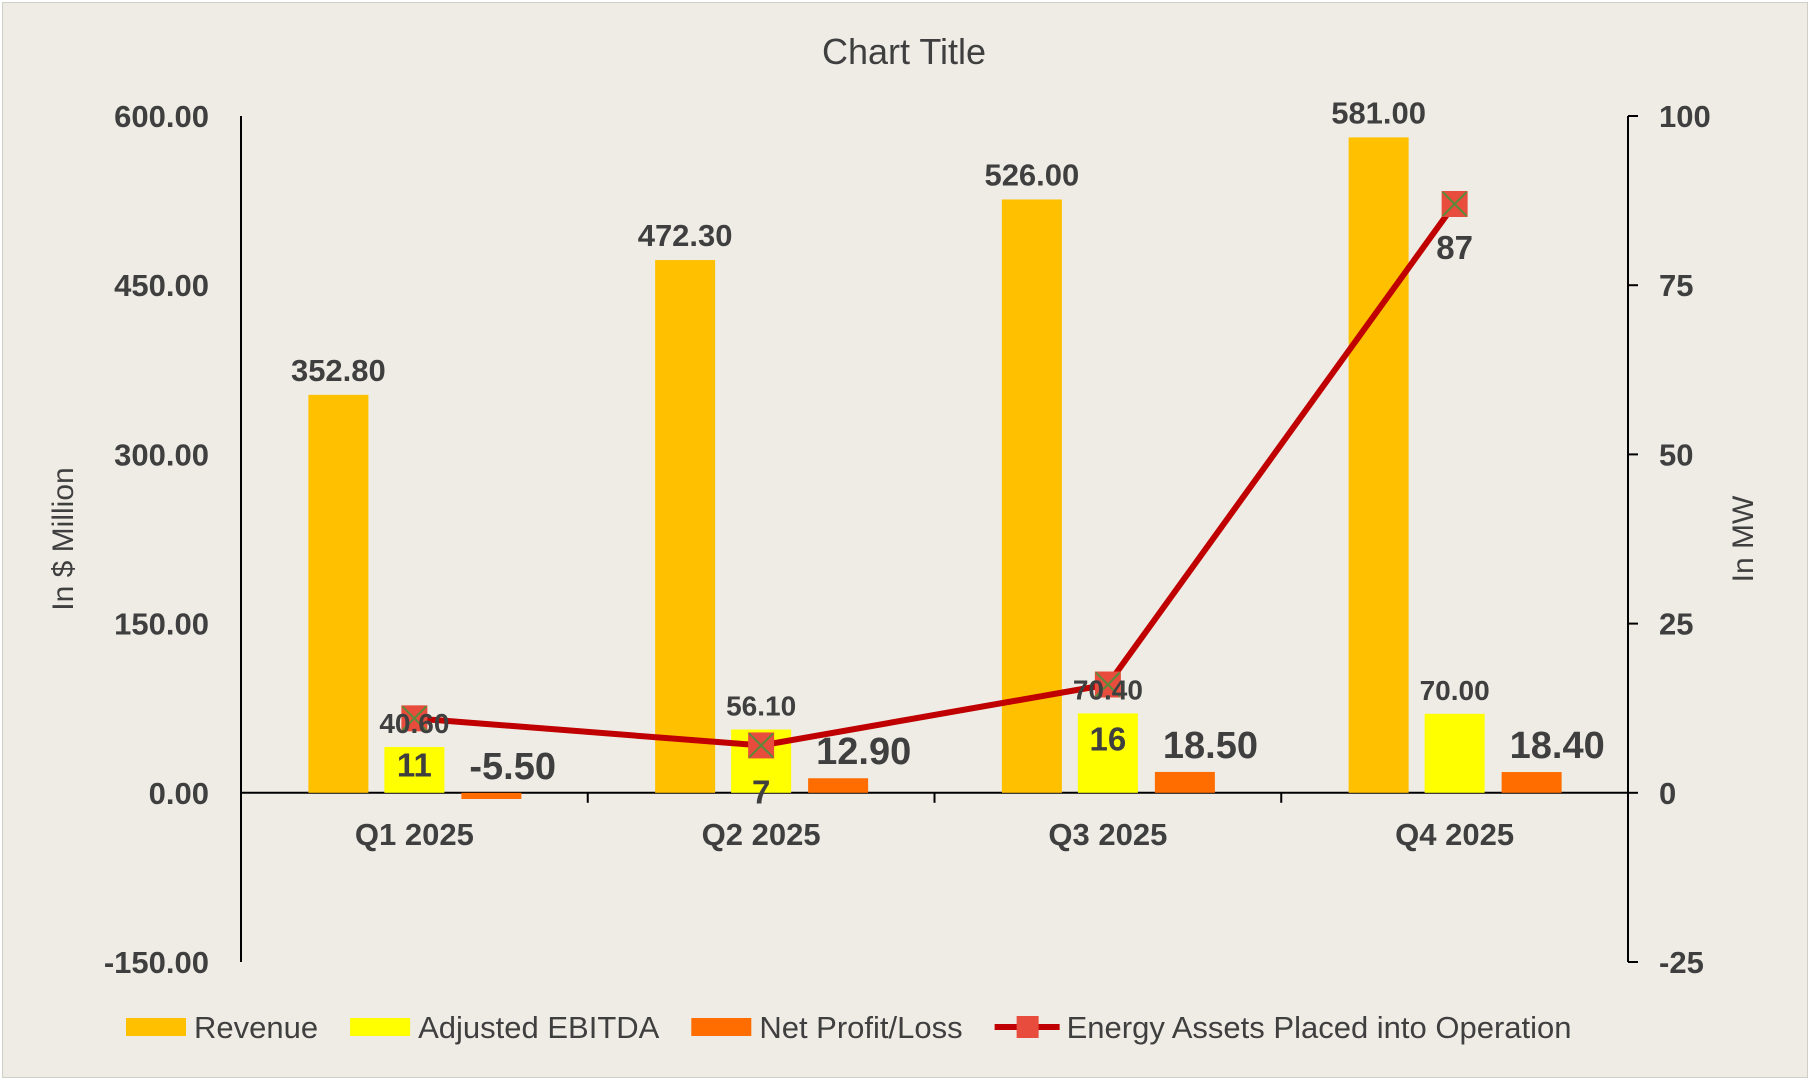 The width and height of the screenshot is (1810, 1080). Describe the element at coordinates (1031, 174) in the screenshot. I see `data-label: 526.00` at that location.